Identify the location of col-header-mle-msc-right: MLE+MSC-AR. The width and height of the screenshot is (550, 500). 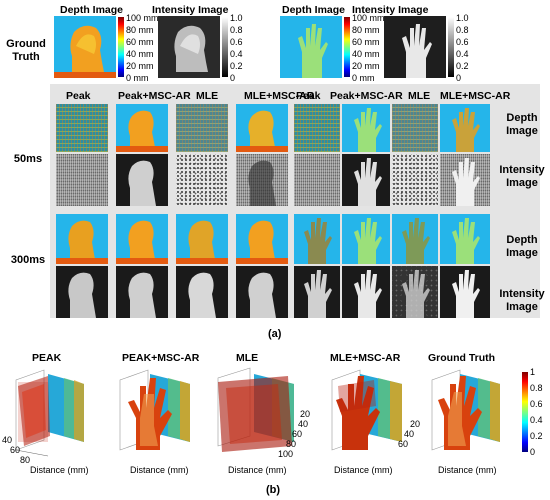
(475, 96).